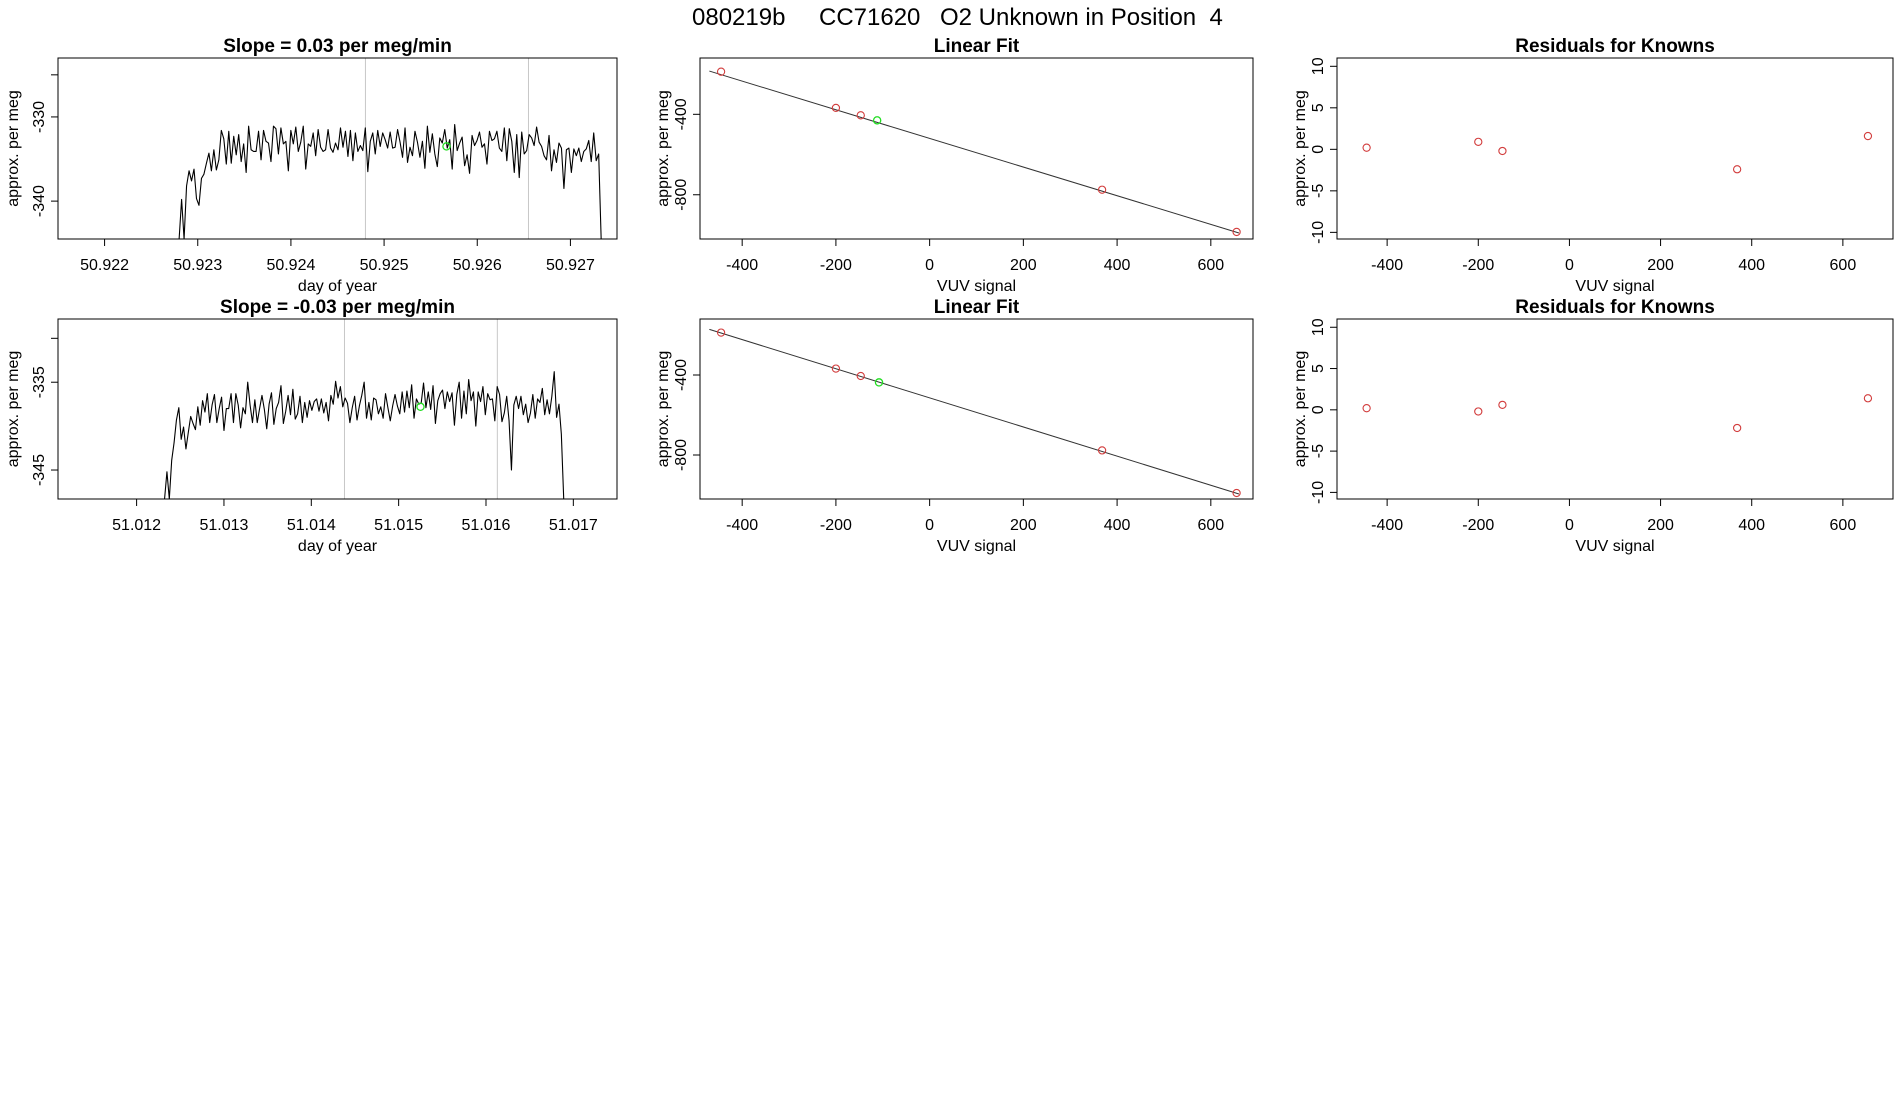 Image resolution: width=1900 pixels, height=1100 pixels. Describe the element at coordinates (738, 17) in the screenshot. I see `figure-run-id: 080219b` at that location.